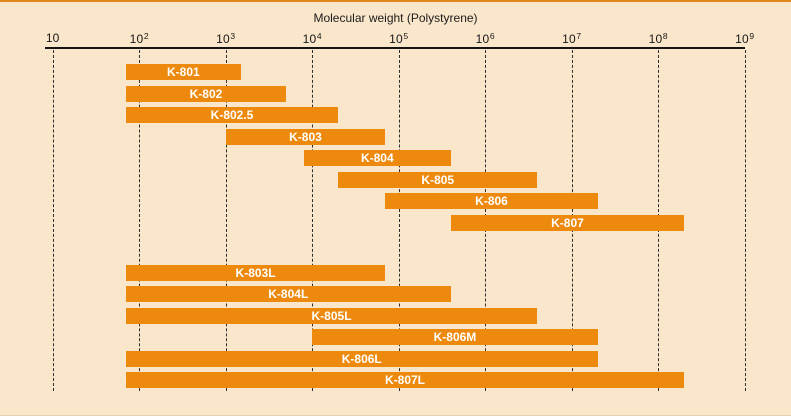  I want to click on bar-k-807: K-807, so click(567, 222).